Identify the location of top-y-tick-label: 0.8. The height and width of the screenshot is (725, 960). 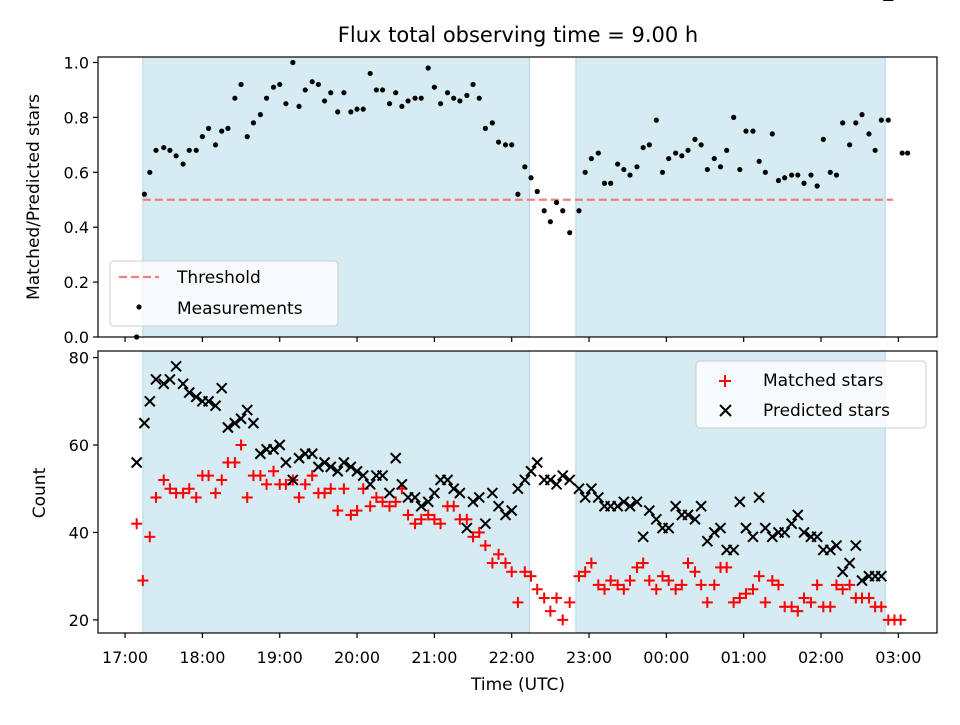
(76, 117).